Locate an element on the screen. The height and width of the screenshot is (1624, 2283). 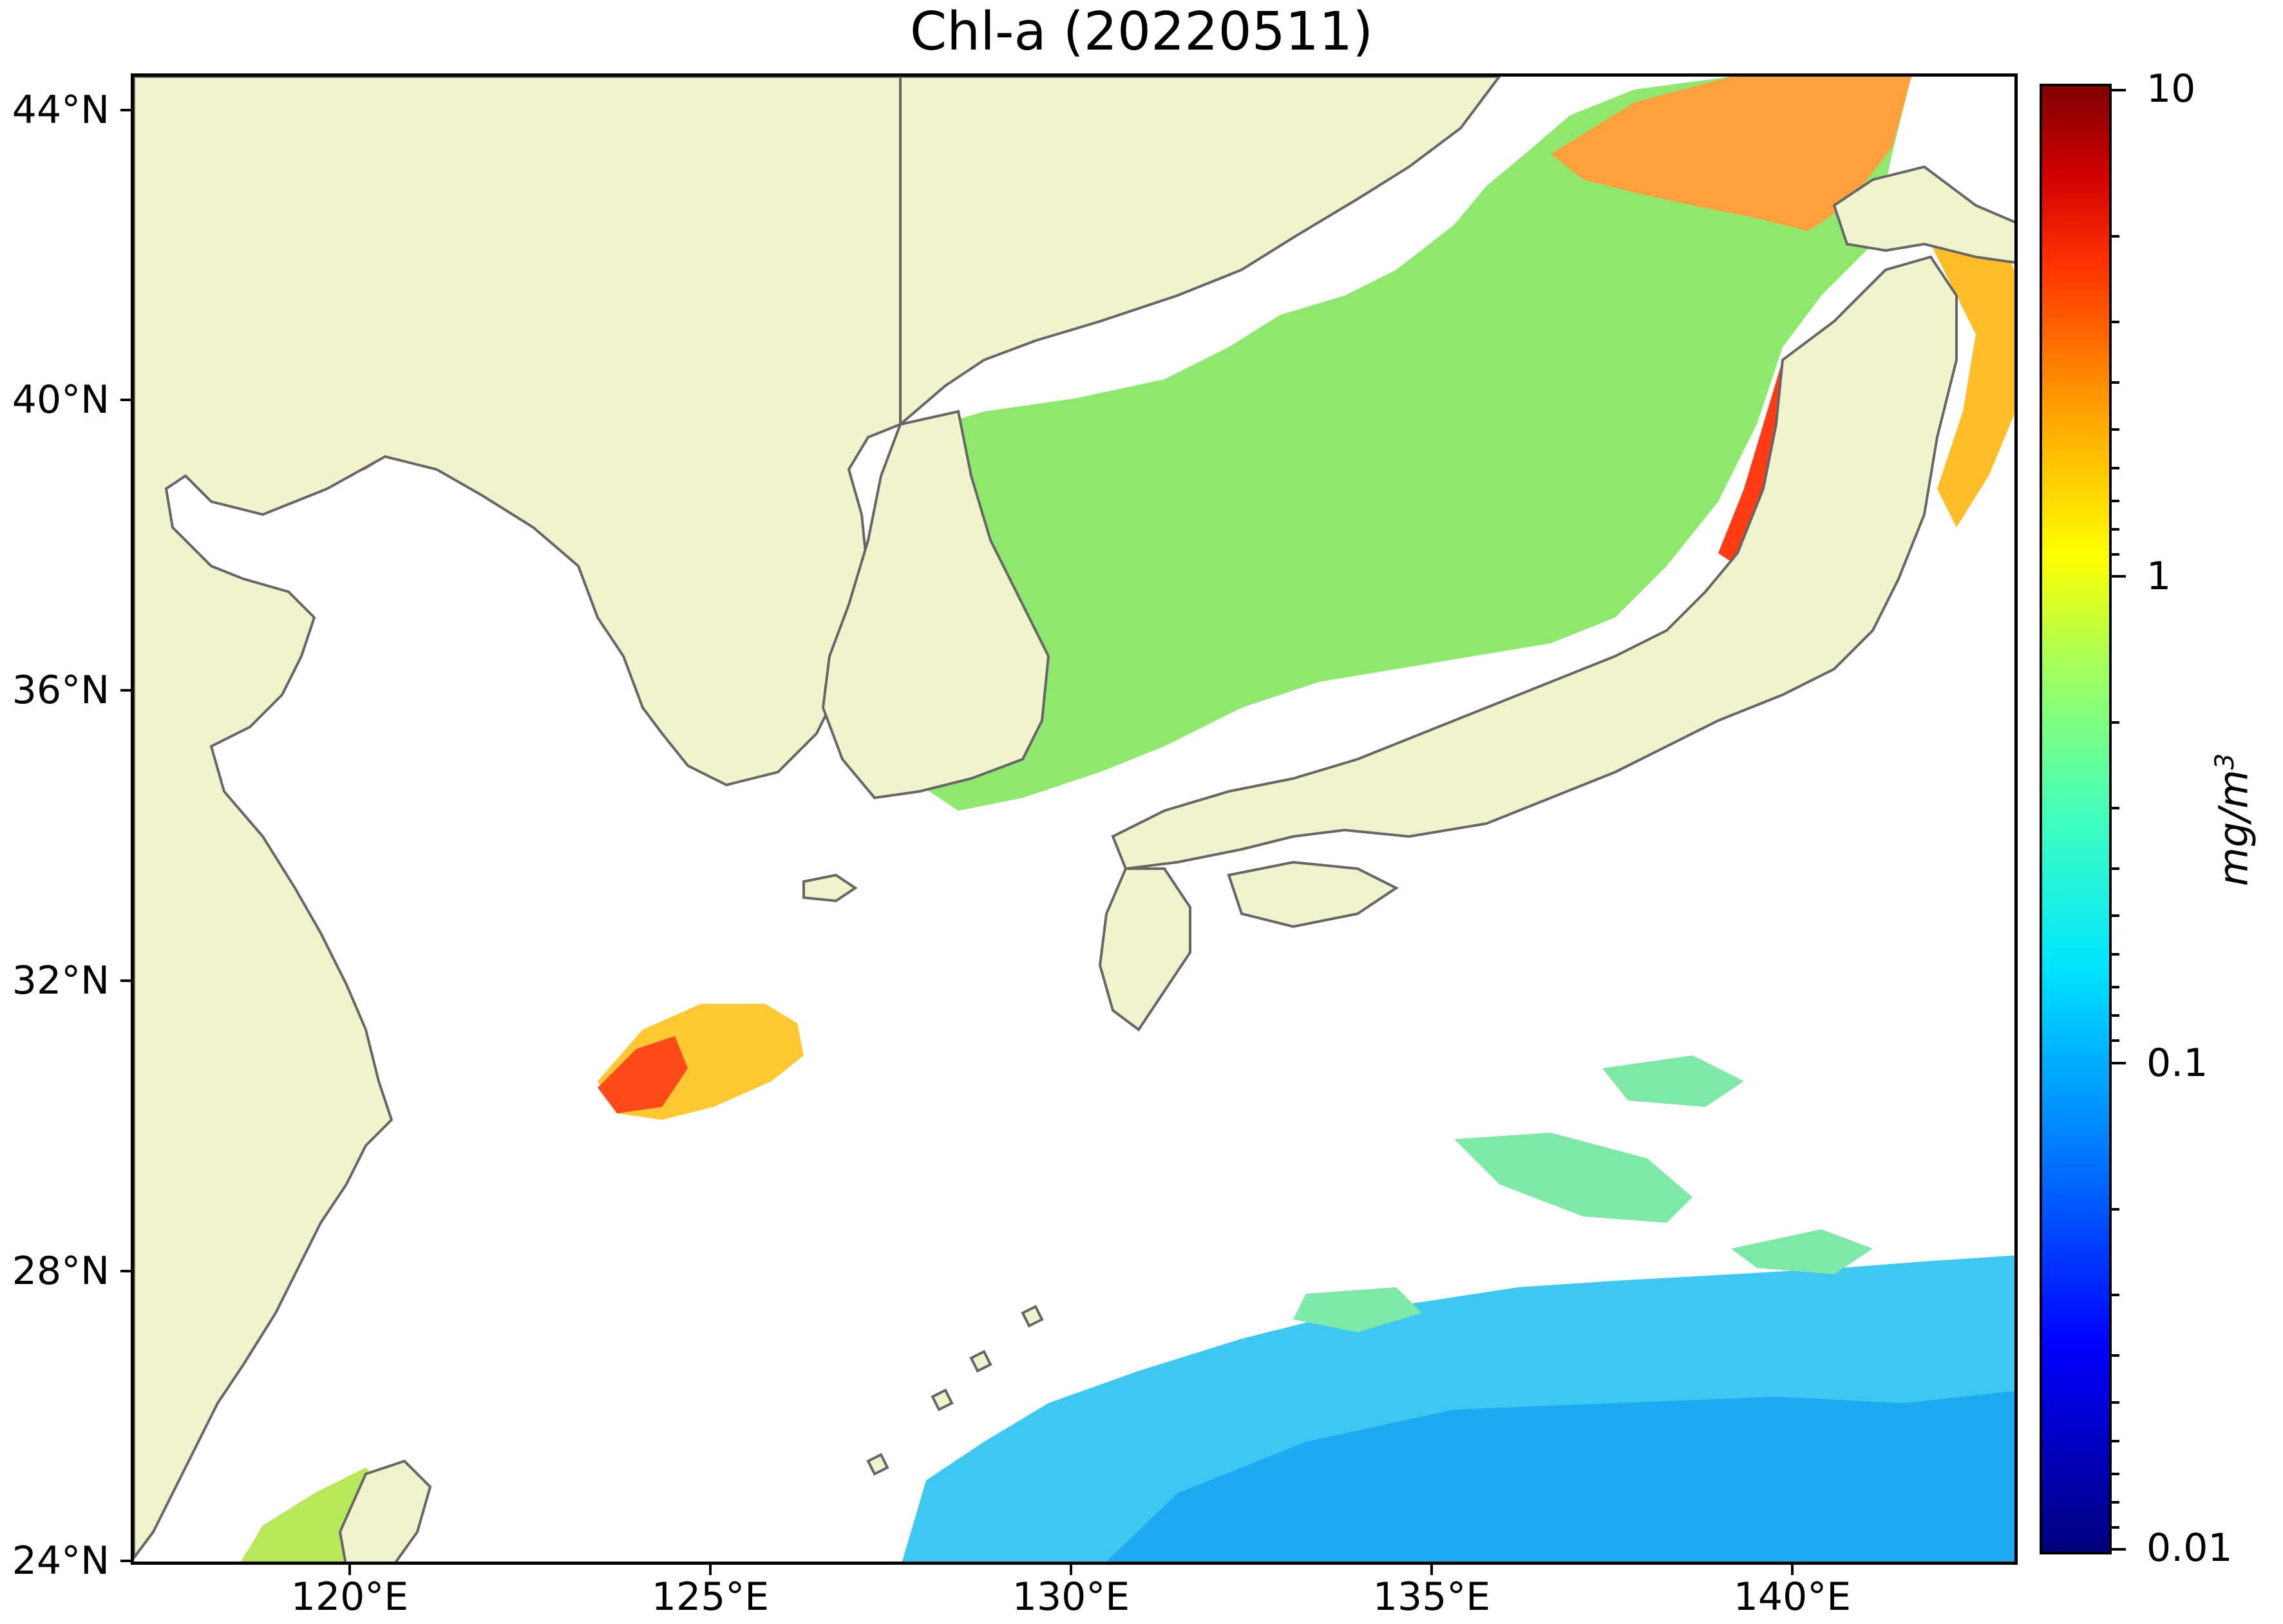
japan-shikoku is located at coordinates (1313, 894).